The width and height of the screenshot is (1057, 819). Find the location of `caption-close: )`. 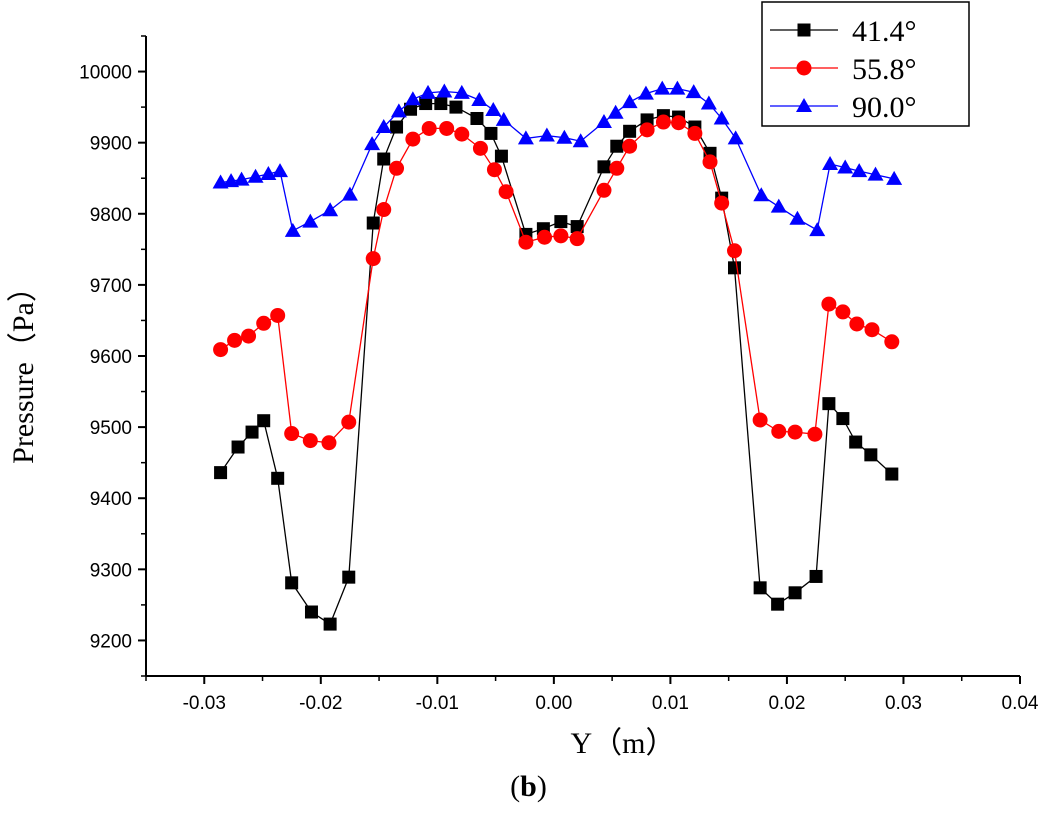

caption-close: ) is located at coordinates (541, 786).